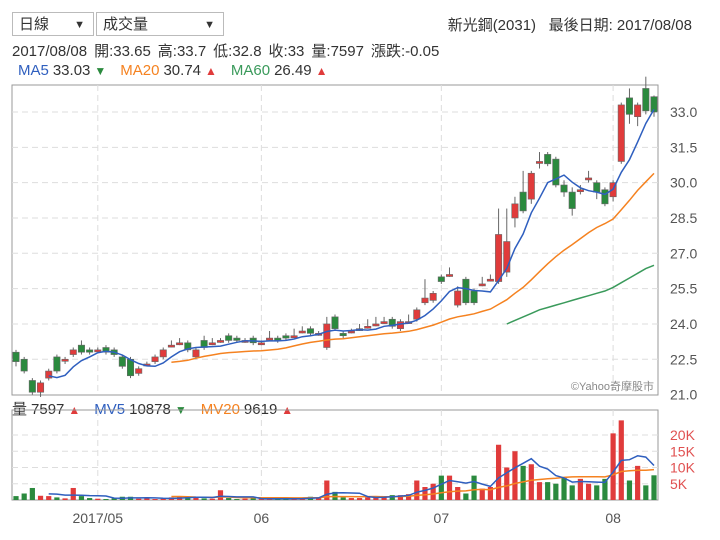 This screenshot has width=720, height=540. I want to click on indicator-select: 成交量 ▼, so click(160, 24).